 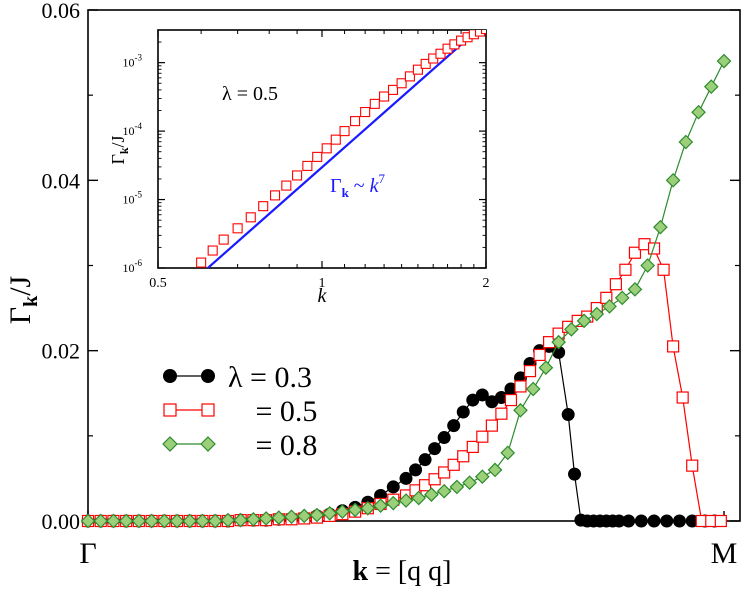 I want to click on legend-entry-0: λ = 0.3, so click(x=237, y=377).